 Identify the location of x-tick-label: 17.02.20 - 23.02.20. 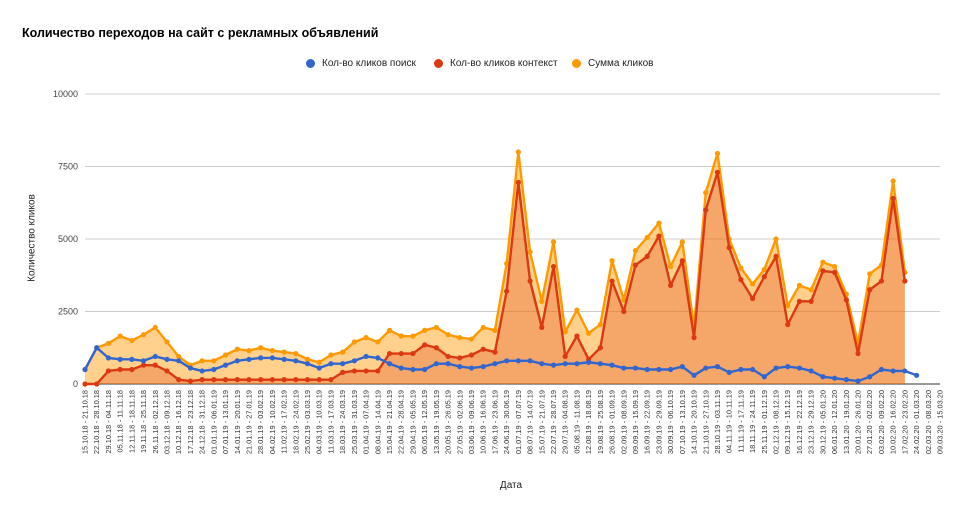
(904, 422).